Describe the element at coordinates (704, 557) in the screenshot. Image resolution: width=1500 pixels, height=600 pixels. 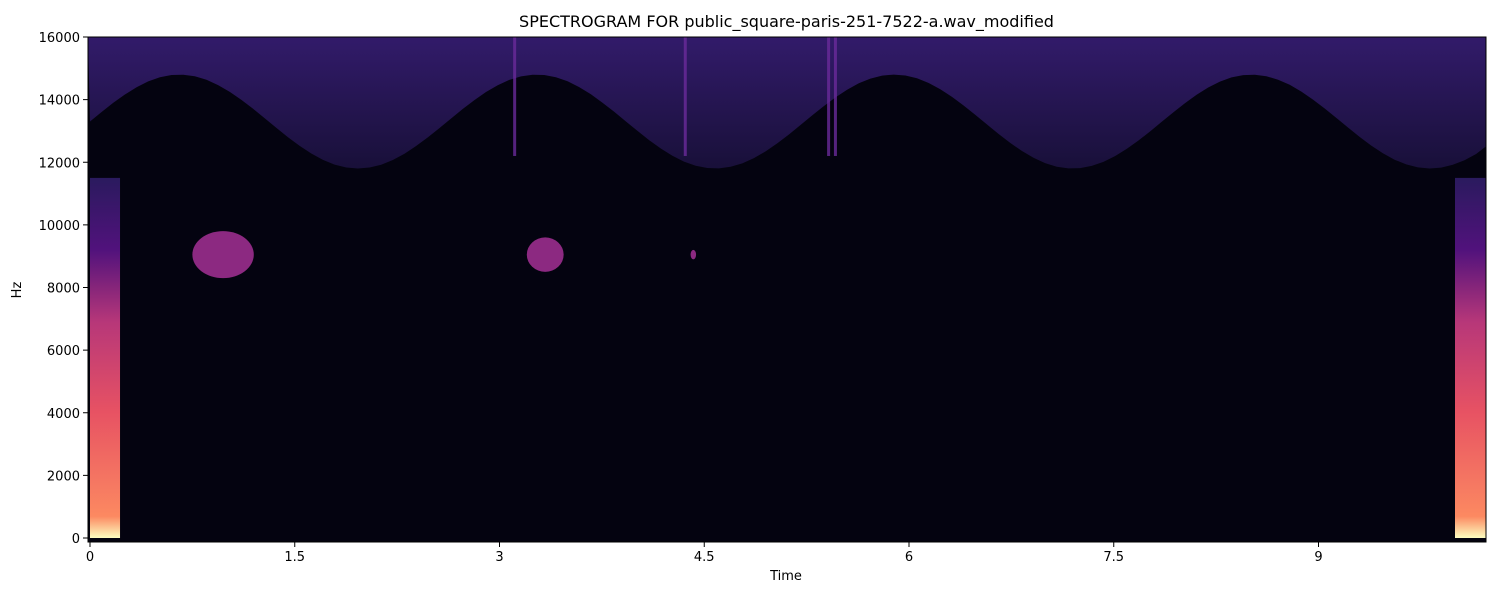
I see `x-tick-label: 4.5` at that location.